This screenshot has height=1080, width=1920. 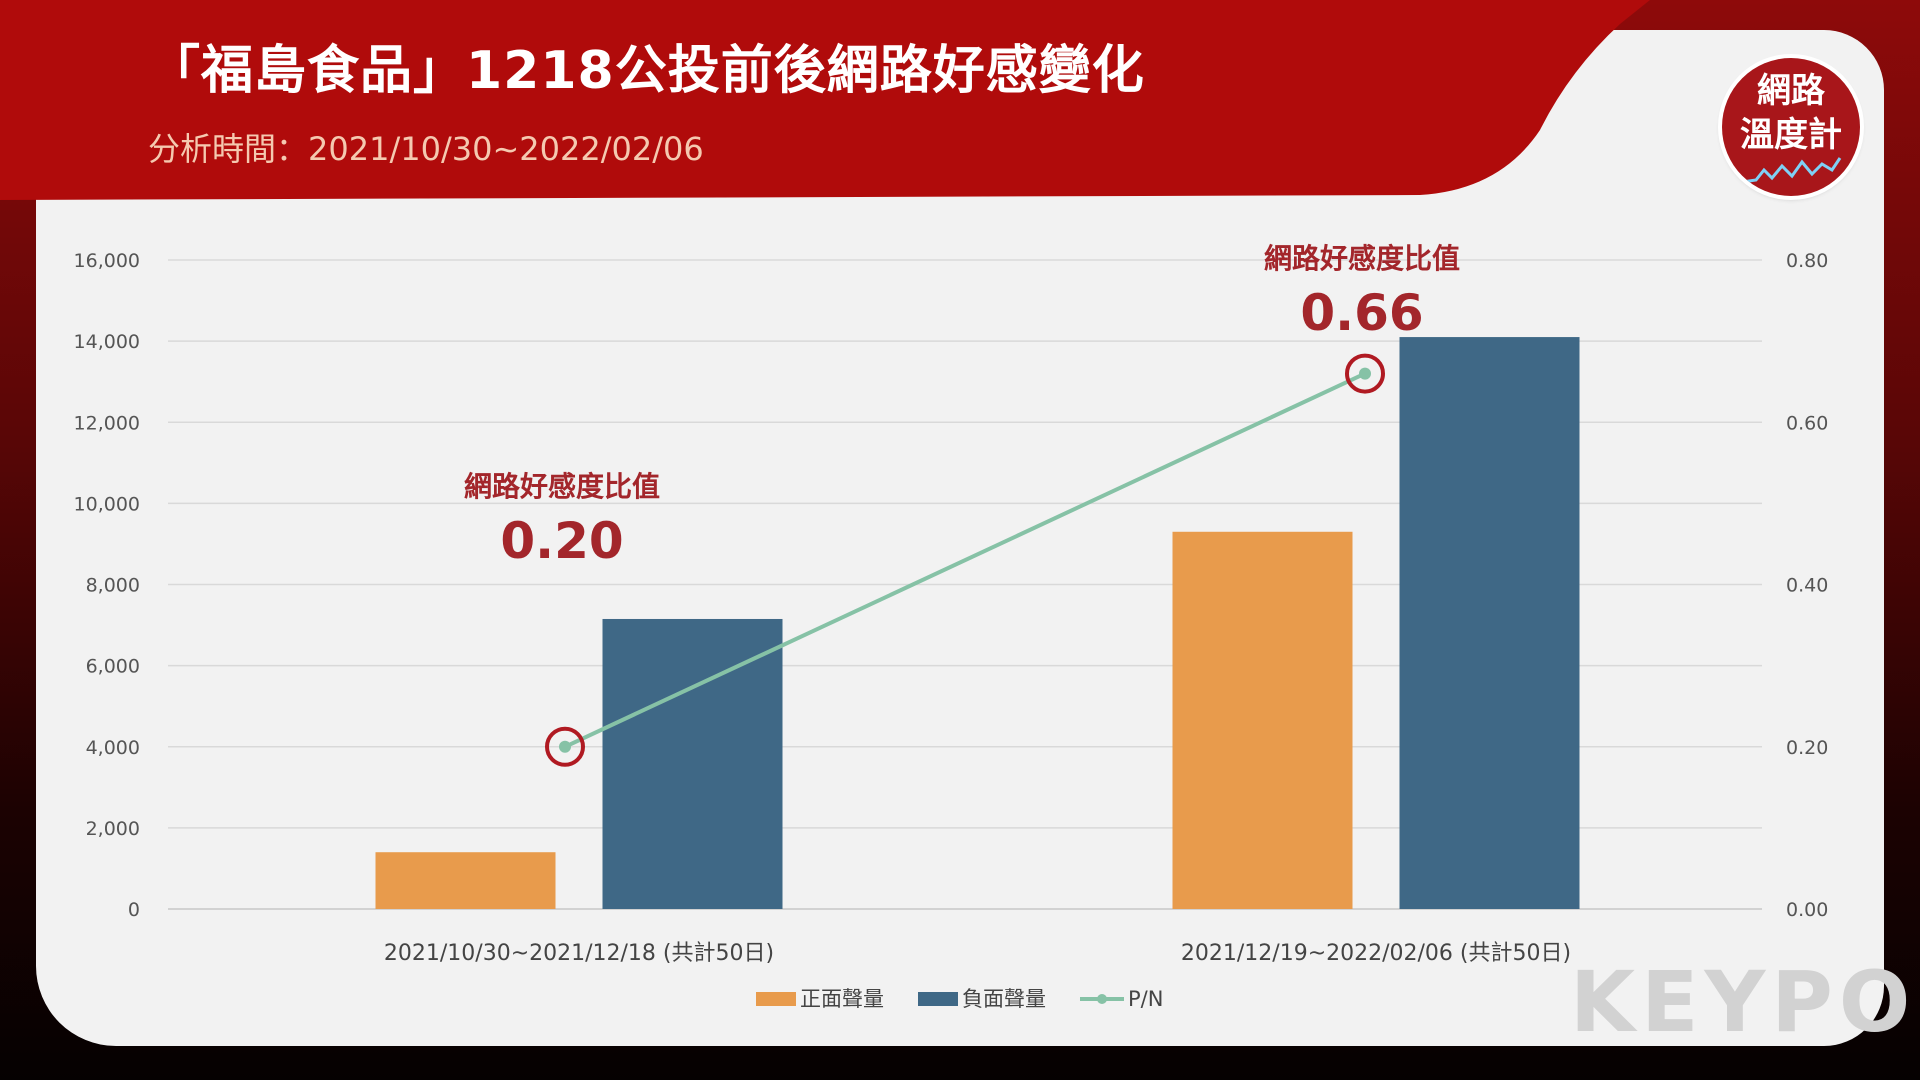 What do you see at coordinates (842, 999) in the screenshot?
I see `legend-label: 正面聲量` at bounding box center [842, 999].